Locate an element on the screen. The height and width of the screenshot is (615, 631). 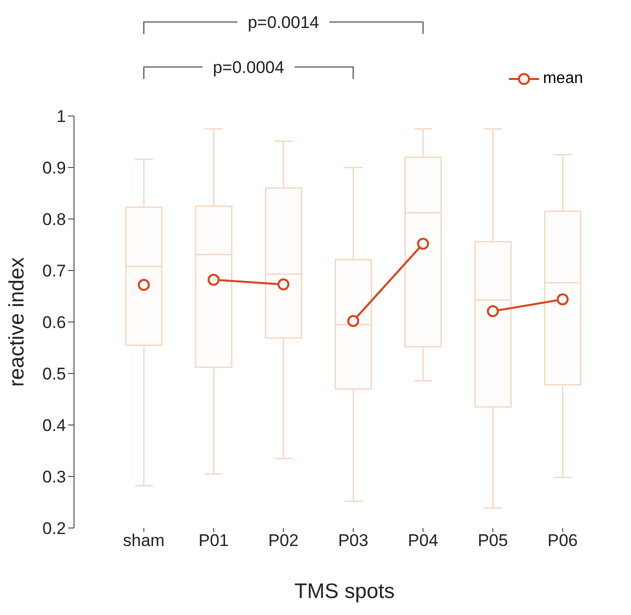
x-axis-title: TMS spots is located at coordinates (344, 591).